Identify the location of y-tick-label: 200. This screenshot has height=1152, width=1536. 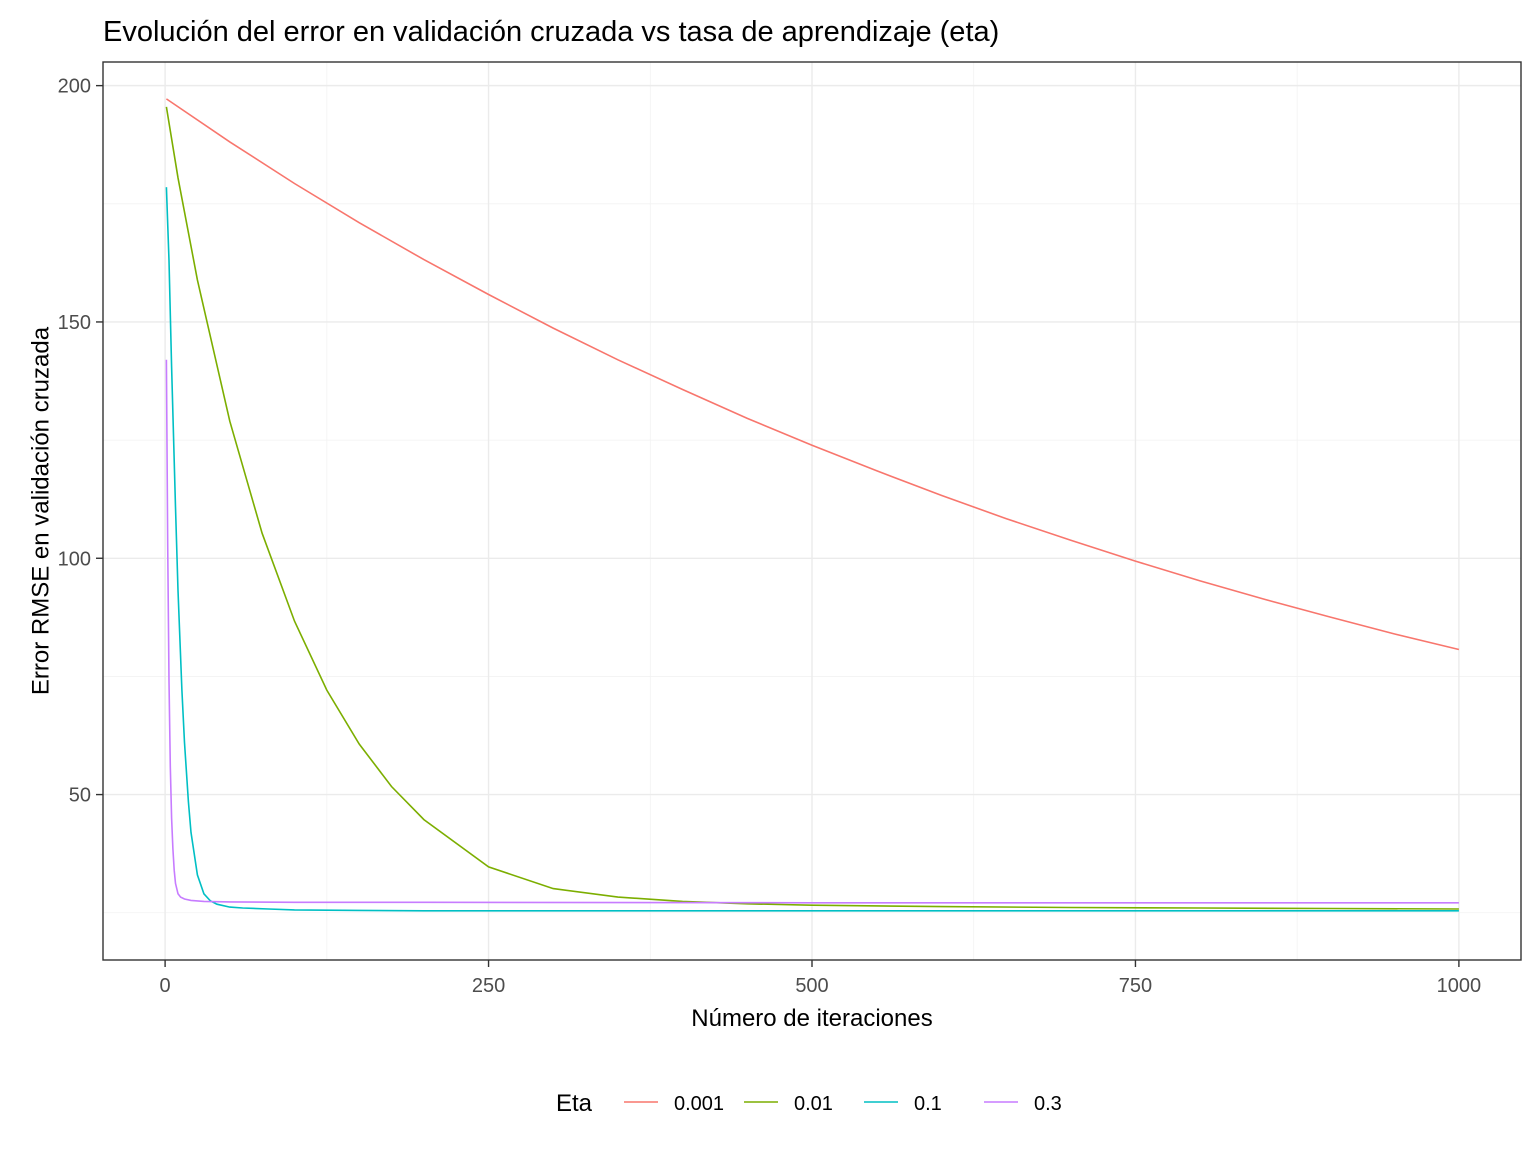
(74, 87).